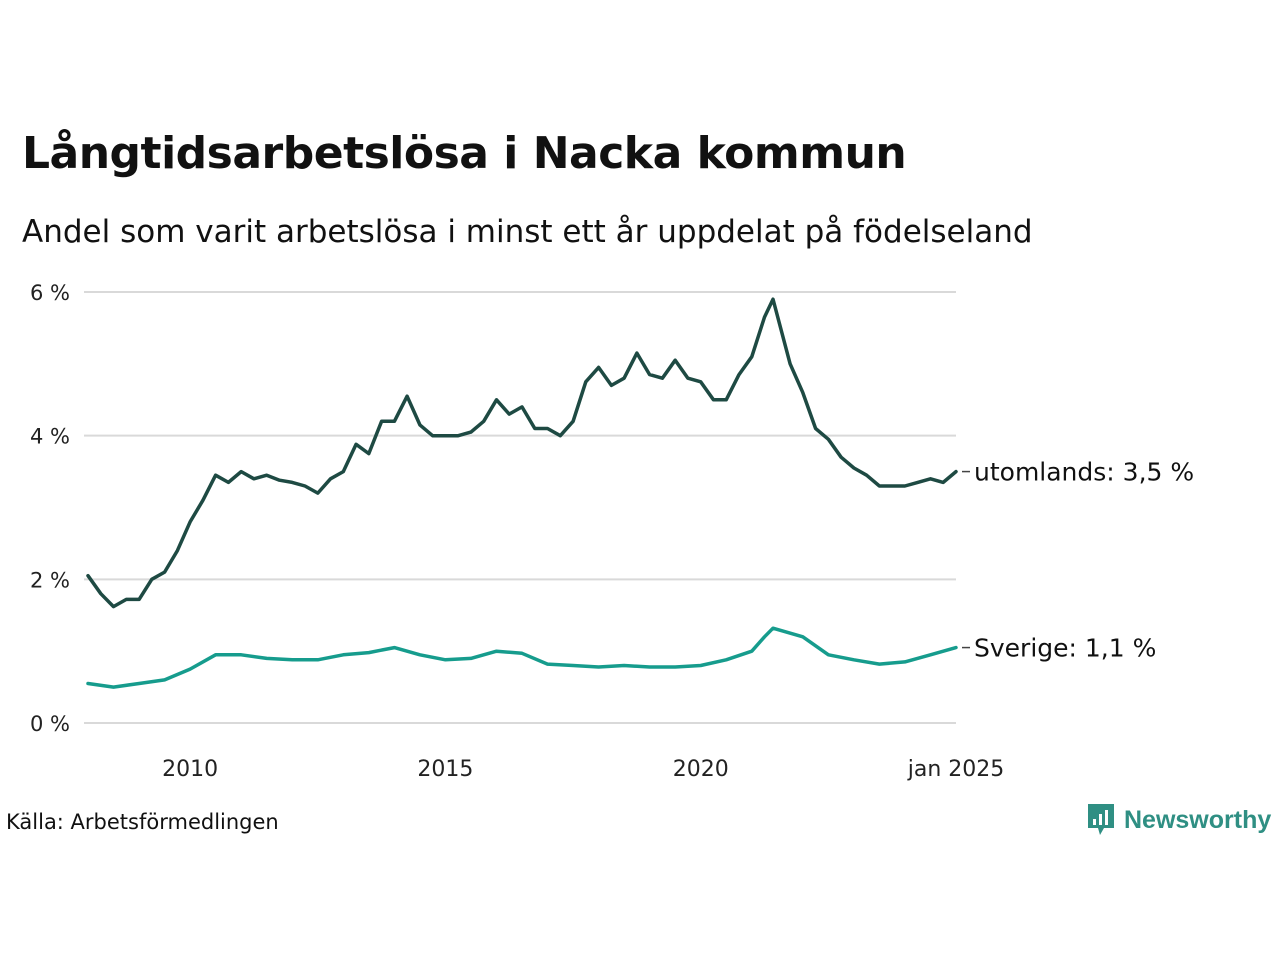  What do you see at coordinates (1065, 648) in the screenshot?
I see `end-label-sverige: Sverige: 1,1 %` at bounding box center [1065, 648].